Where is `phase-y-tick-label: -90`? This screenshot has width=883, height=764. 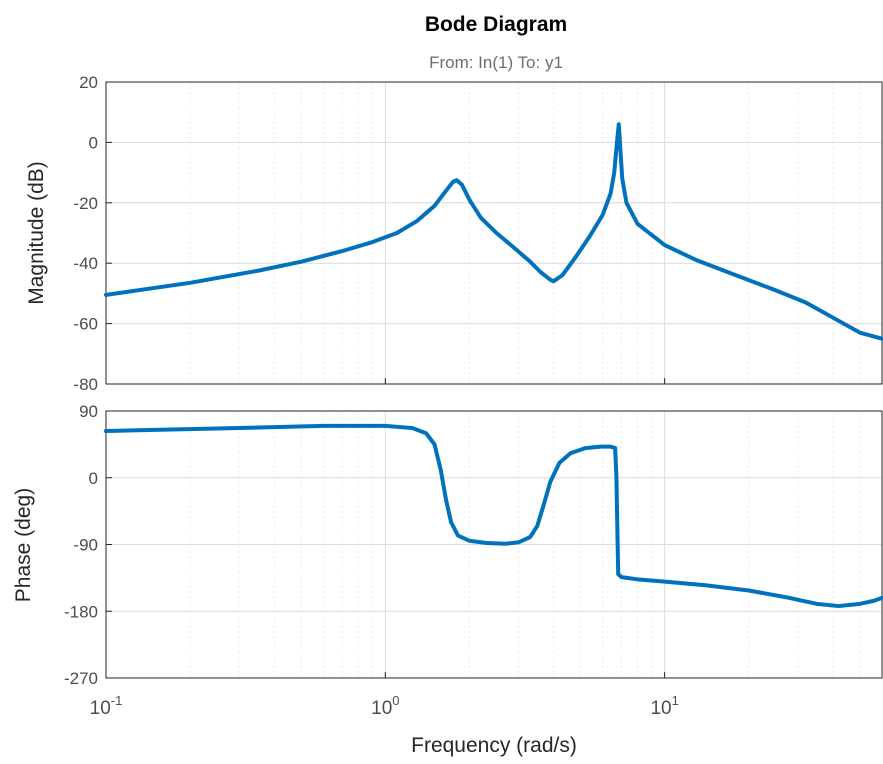 phase-y-tick-label: -90 is located at coordinates (85, 545).